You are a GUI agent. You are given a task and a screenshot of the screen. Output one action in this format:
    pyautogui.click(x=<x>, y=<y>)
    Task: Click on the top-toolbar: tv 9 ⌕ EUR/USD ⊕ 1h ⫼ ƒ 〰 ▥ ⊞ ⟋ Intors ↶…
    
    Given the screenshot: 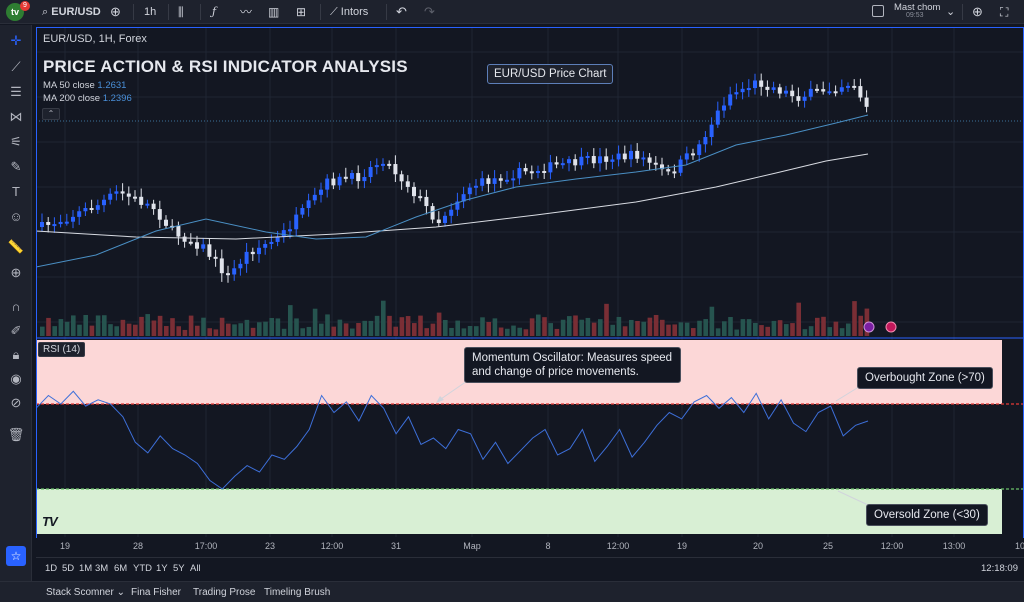 What is the action you would take?
    pyautogui.click(x=512, y=12)
    